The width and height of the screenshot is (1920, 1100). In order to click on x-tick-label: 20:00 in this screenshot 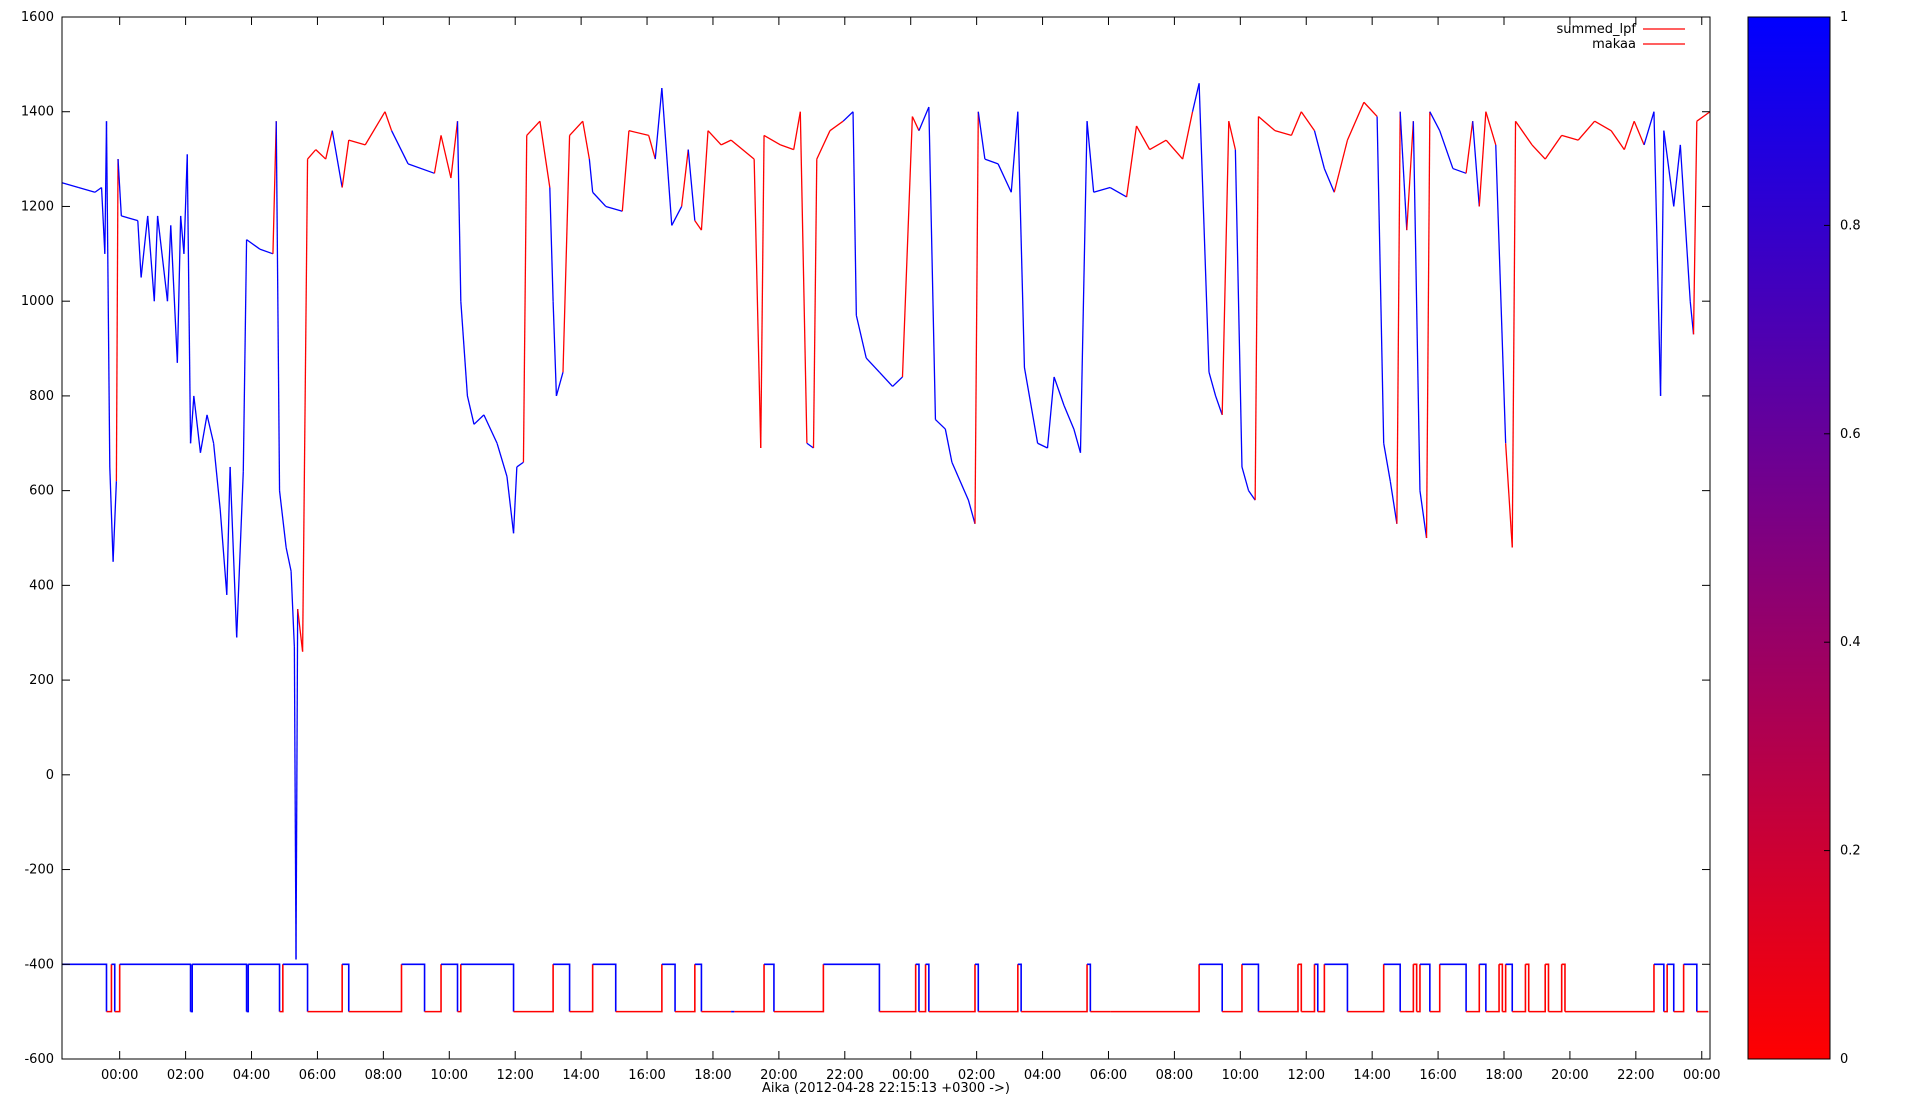, I will do `click(1569, 1075)`.